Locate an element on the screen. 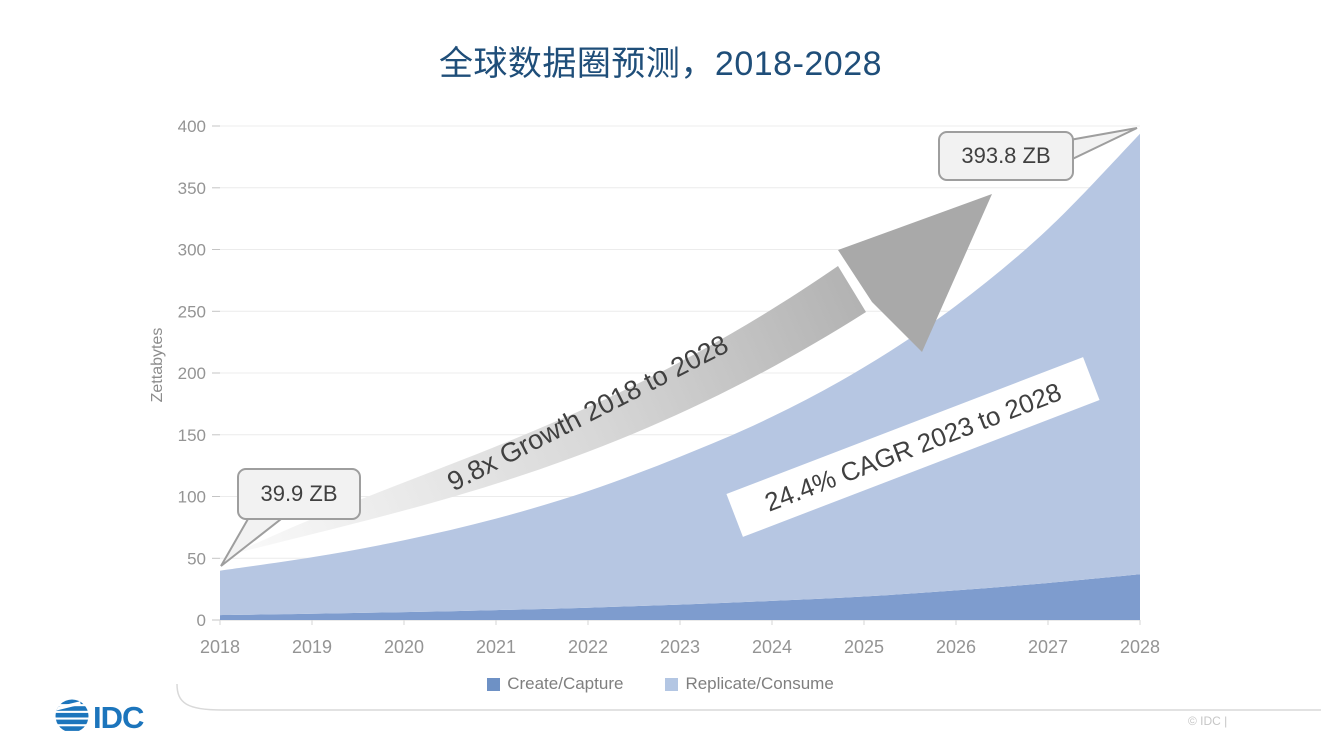 The width and height of the screenshot is (1321, 743). svg-text: 0 is located at coordinates (201, 620).